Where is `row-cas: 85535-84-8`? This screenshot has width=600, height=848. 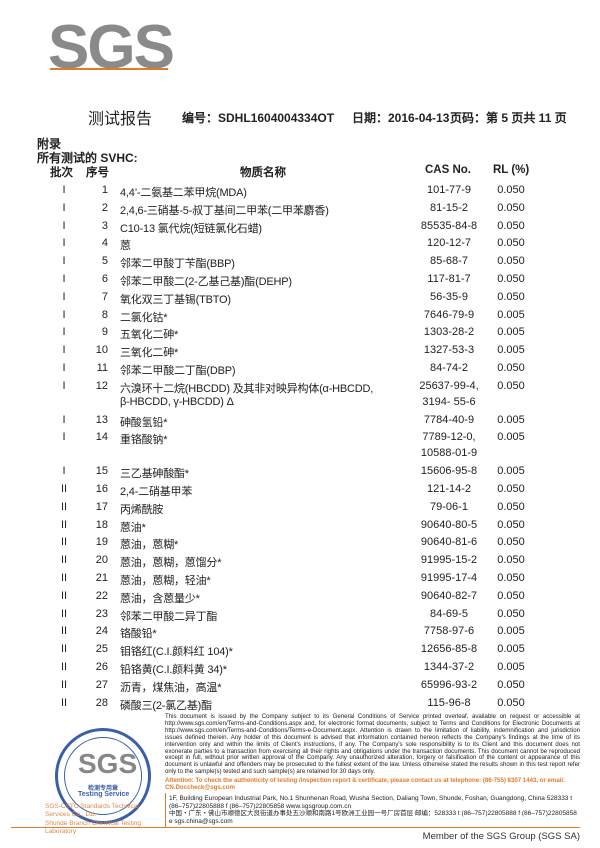
row-cas: 85535-84-8 is located at coordinates (449, 225).